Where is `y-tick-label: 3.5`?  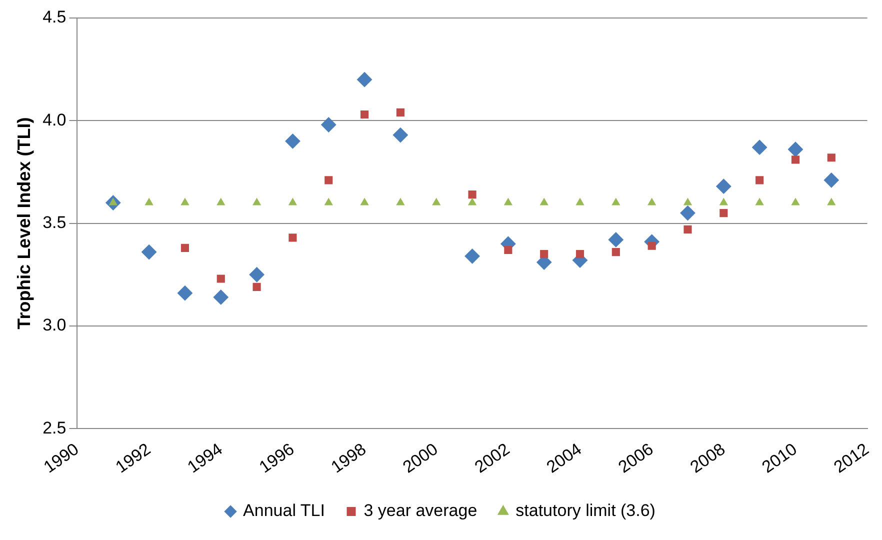 y-tick-label: 3.5 is located at coordinates (54, 222).